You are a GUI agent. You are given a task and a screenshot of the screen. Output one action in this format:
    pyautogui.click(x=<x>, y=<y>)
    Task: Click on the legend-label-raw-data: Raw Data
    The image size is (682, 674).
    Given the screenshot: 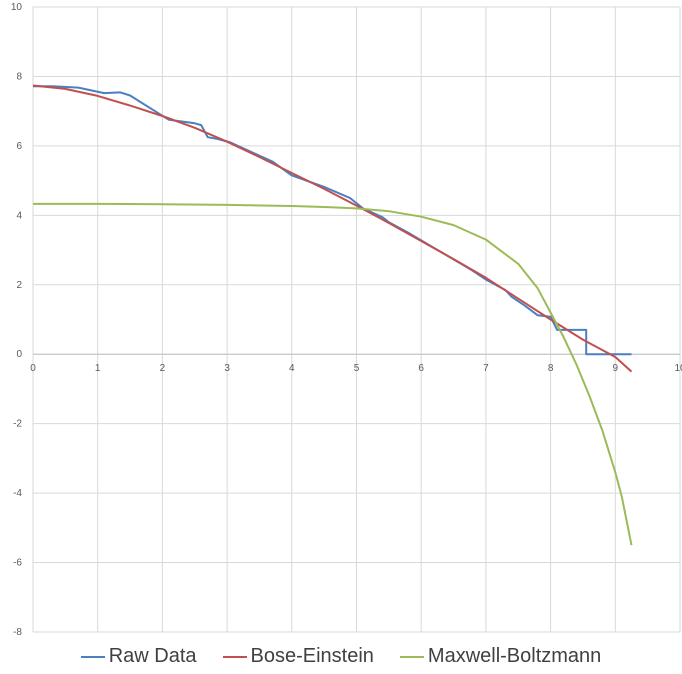 What is the action you would take?
    pyautogui.click(x=152, y=656)
    